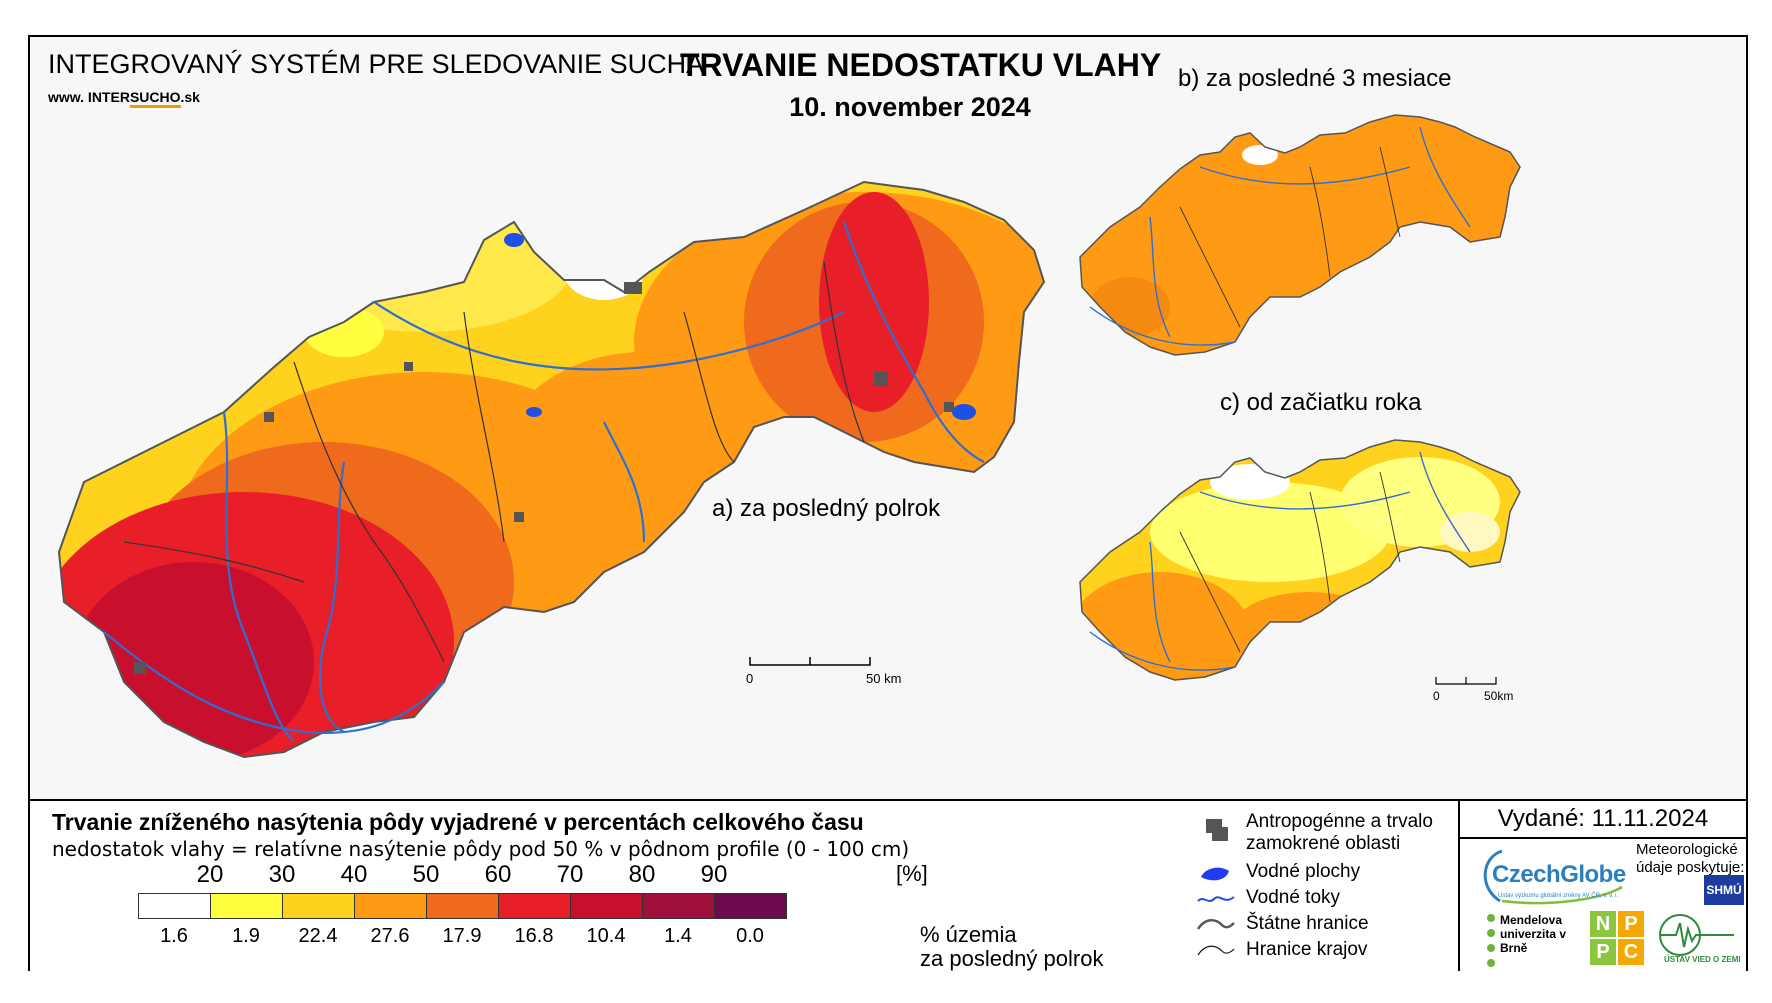 Image resolution: width=1772 pixels, height=1003 pixels. I want to click on npc-letter-3: P, so click(1603, 952).